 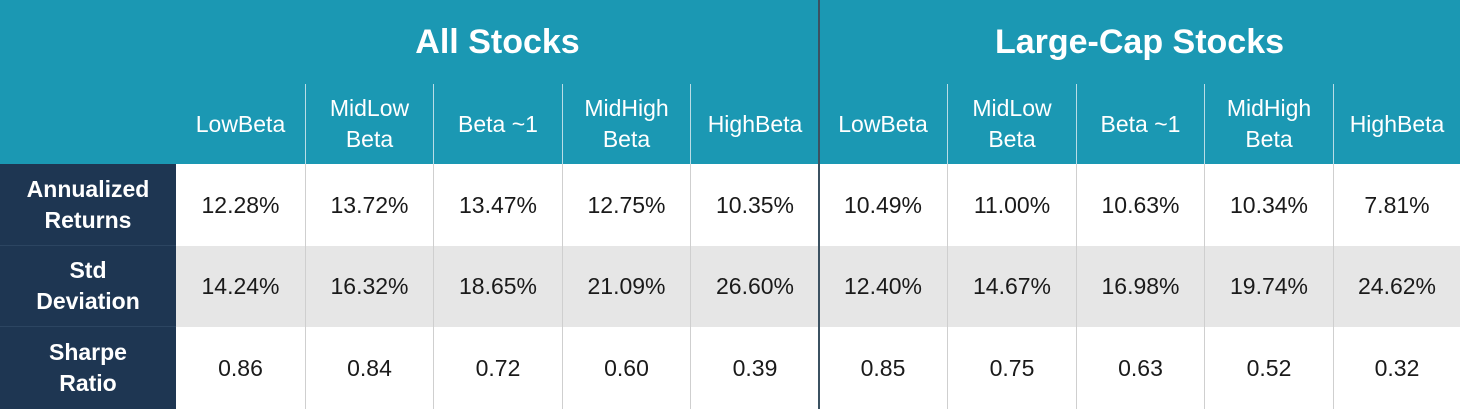 What do you see at coordinates (1139, 42) in the screenshot?
I see `group-title: Large-Cap Stocks` at bounding box center [1139, 42].